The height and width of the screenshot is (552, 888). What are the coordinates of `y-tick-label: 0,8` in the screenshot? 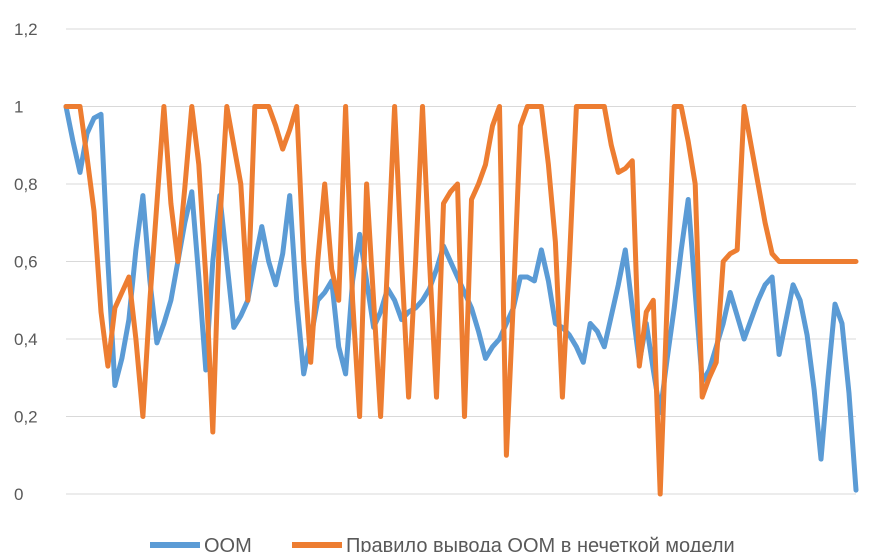 It's located at (26, 184).